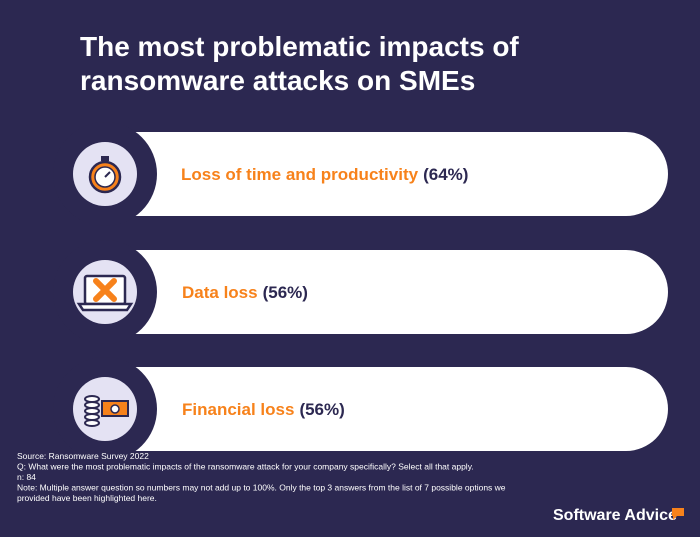 This screenshot has width=700, height=537. I want to click on item-text: Financial loss (56%), so click(263, 409).